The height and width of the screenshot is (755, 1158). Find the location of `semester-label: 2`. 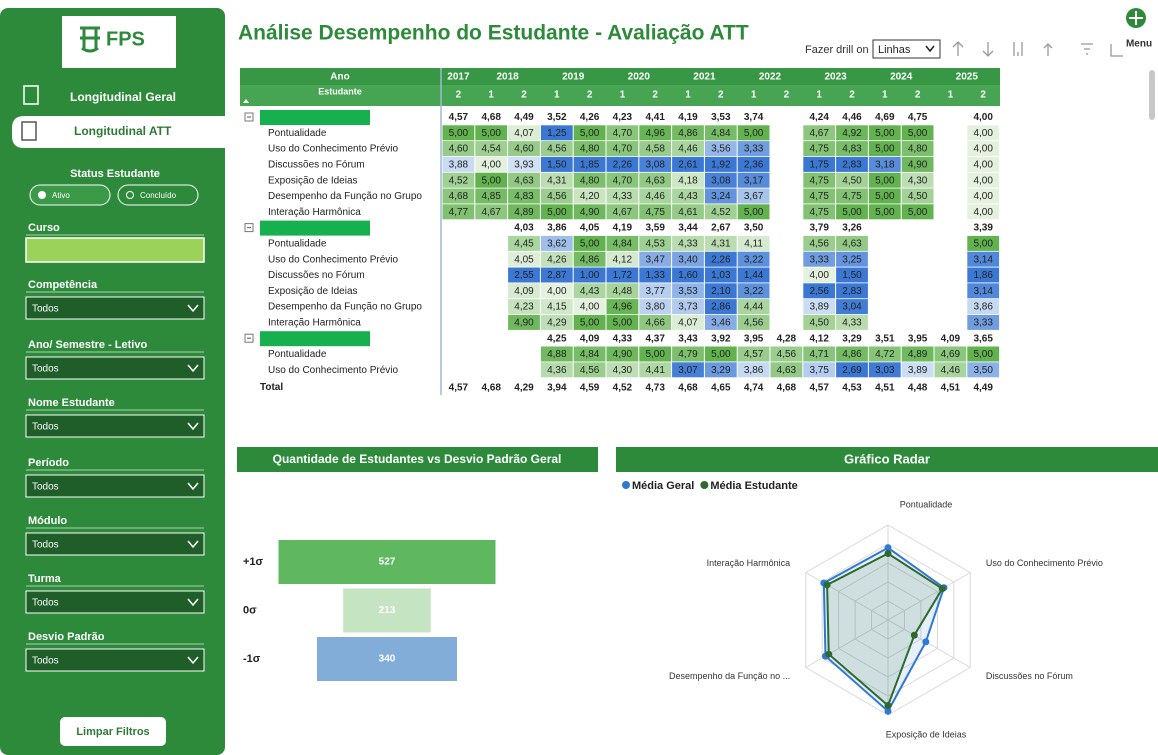

semester-label: 2 is located at coordinates (590, 95).